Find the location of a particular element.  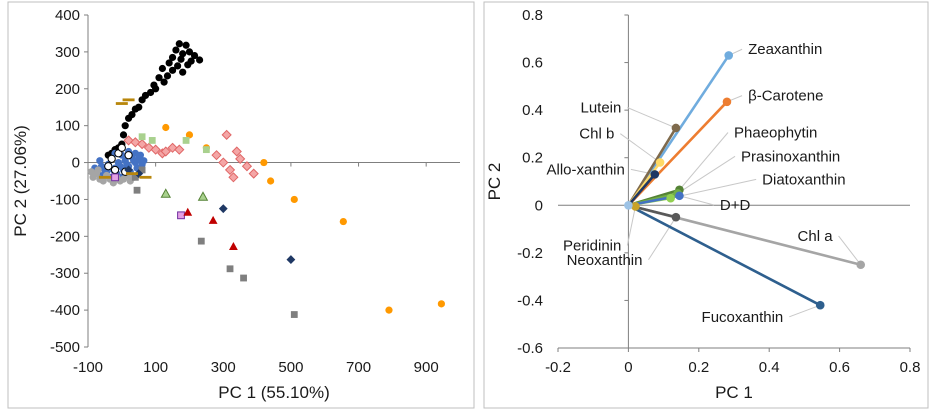

loadings-plot-x-axis-label: PC 1 is located at coordinates (734, 392).